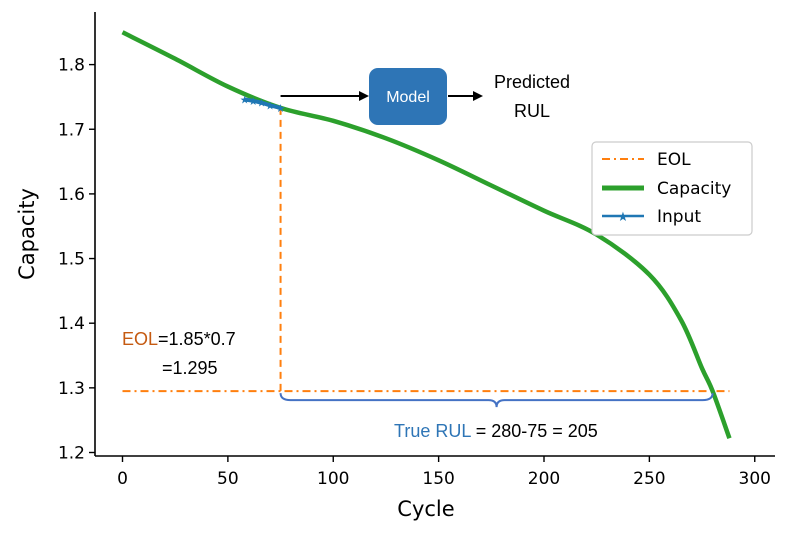  I want to click on y-tick-label: 1.8, so click(71, 66).